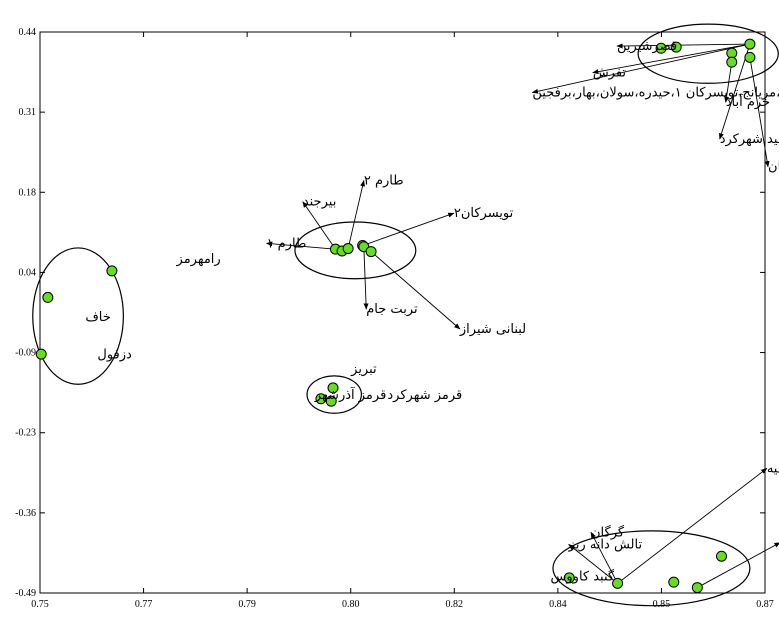 The width and height of the screenshot is (779, 621). Describe the element at coordinates (366, 278) in the screenshot. I see `torbat-jam-arrow` at that location.